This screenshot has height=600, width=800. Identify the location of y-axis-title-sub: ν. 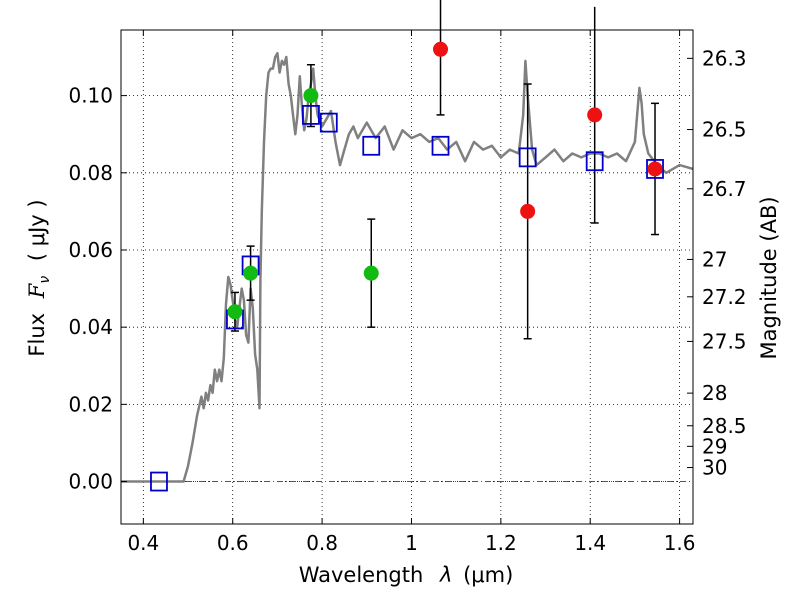
(45, 280).